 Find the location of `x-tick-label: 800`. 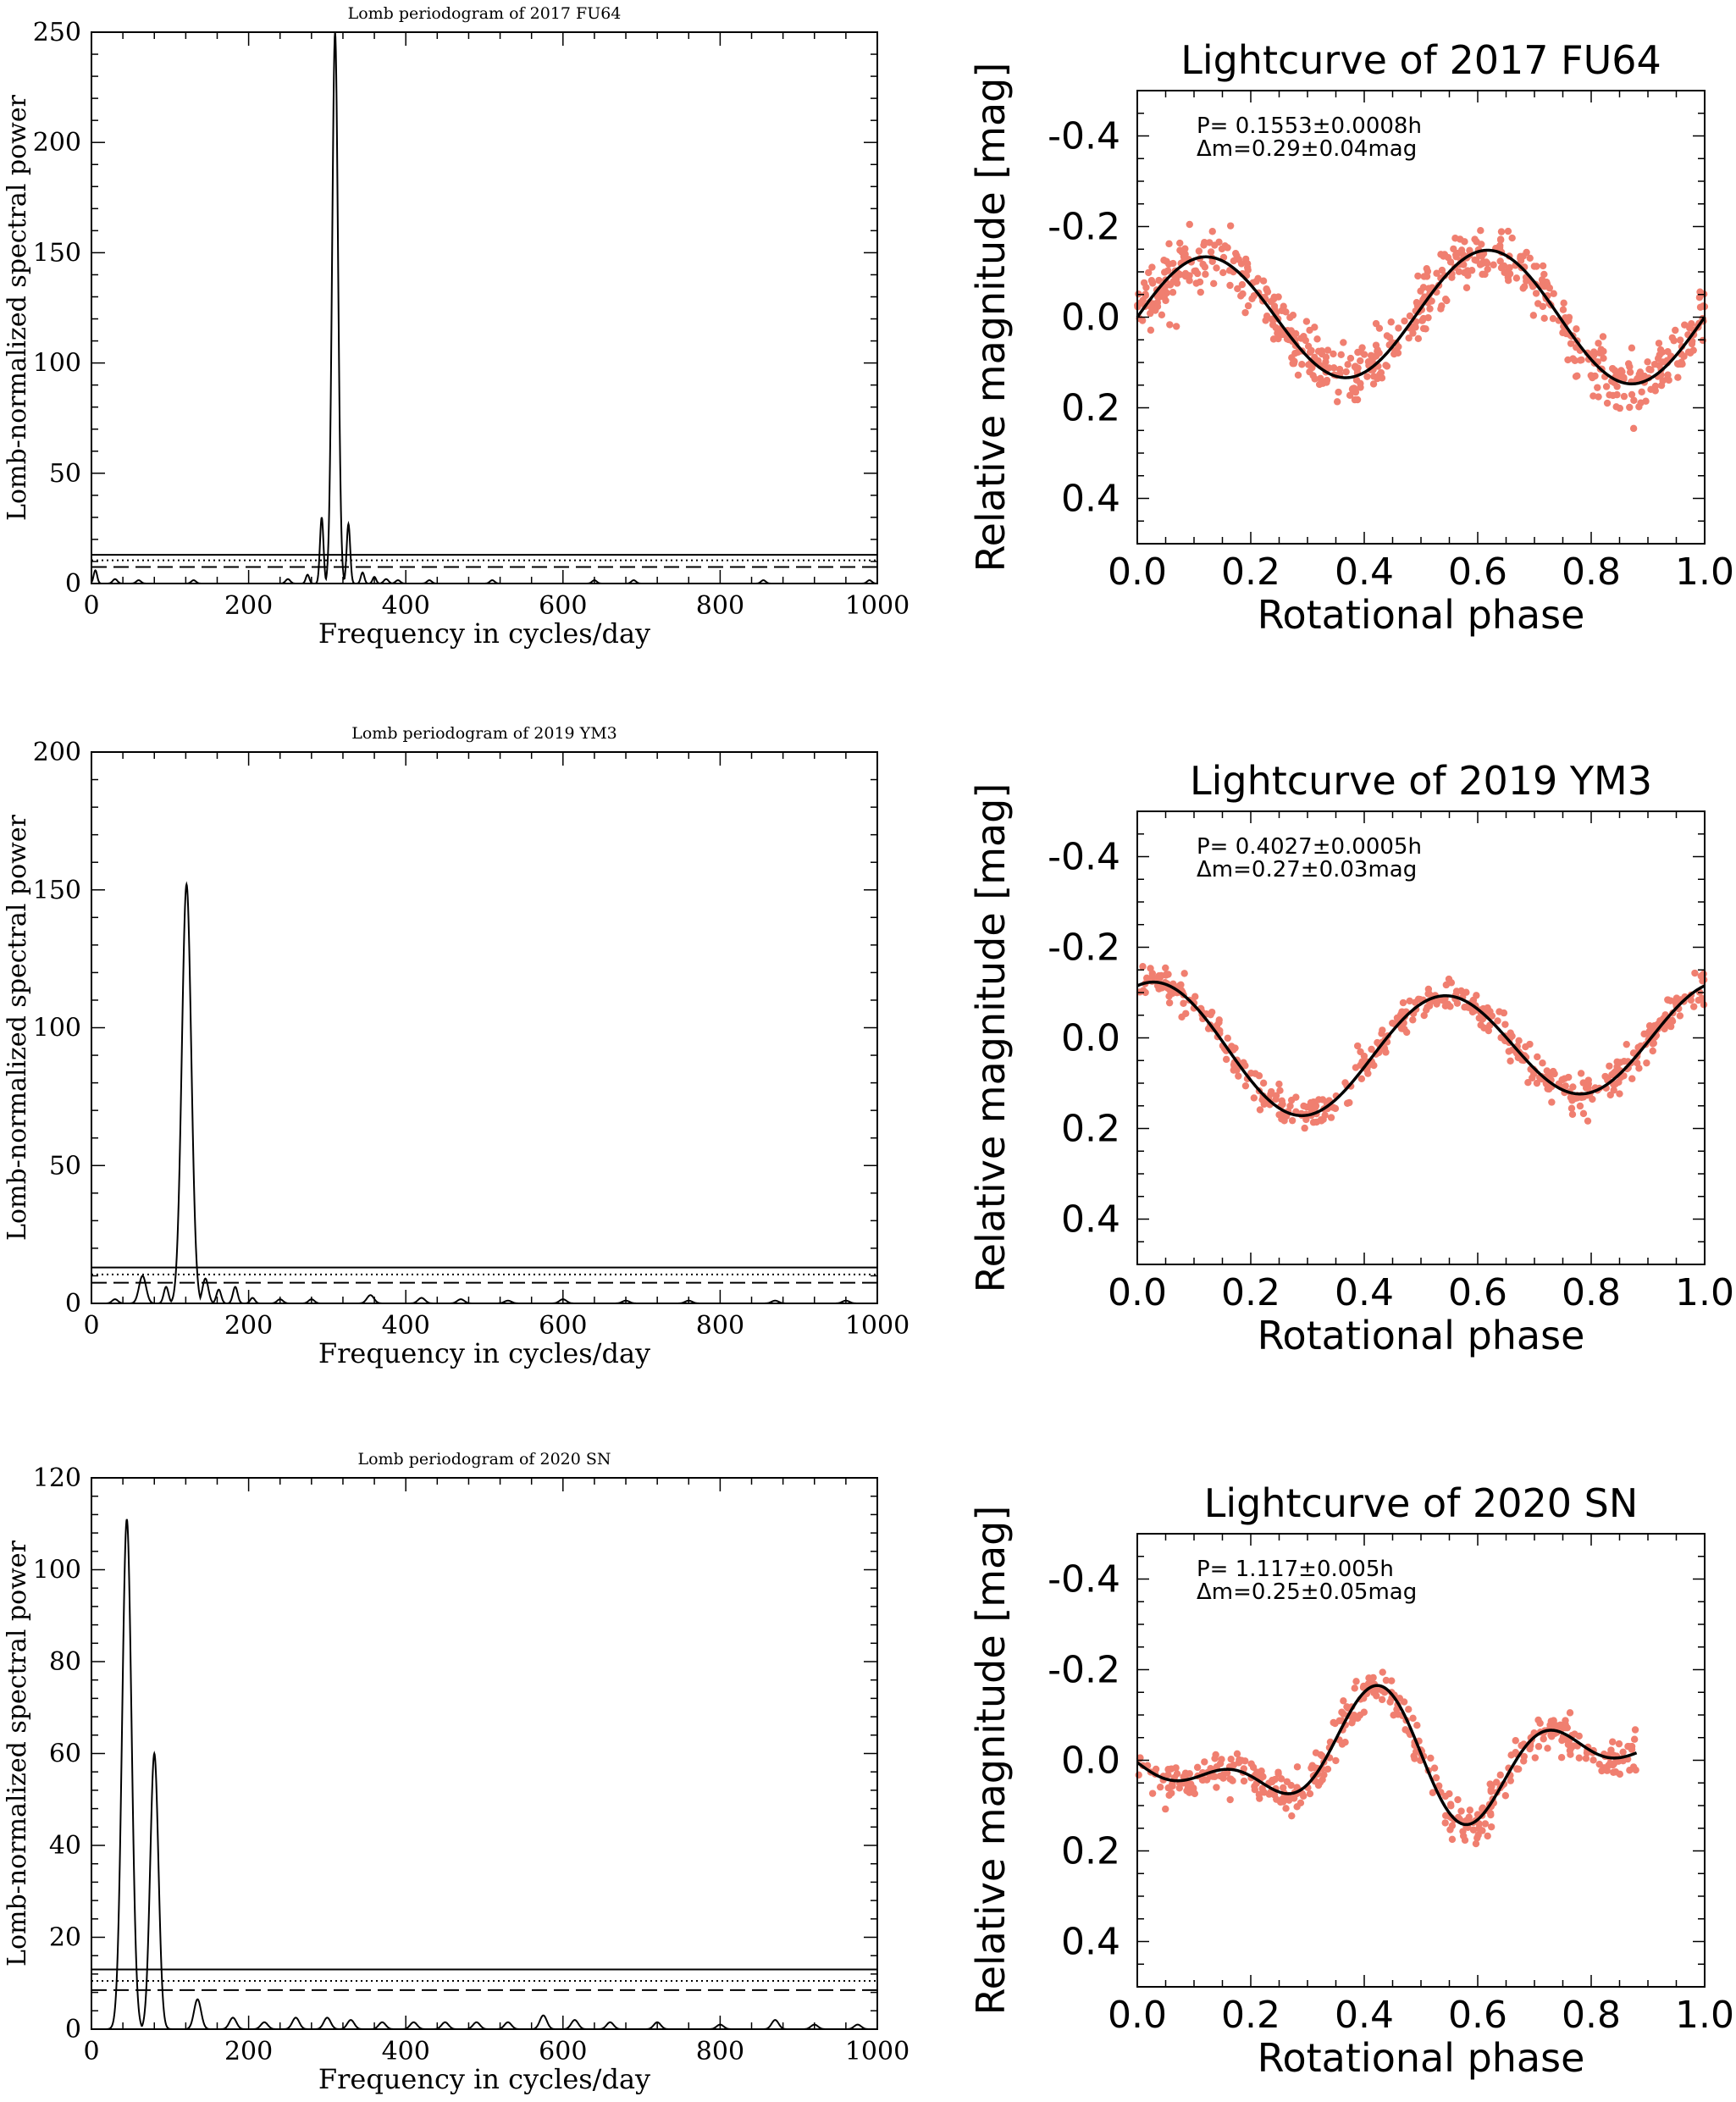

x-tick-label: 800 is located at coordinates (720, 1326).